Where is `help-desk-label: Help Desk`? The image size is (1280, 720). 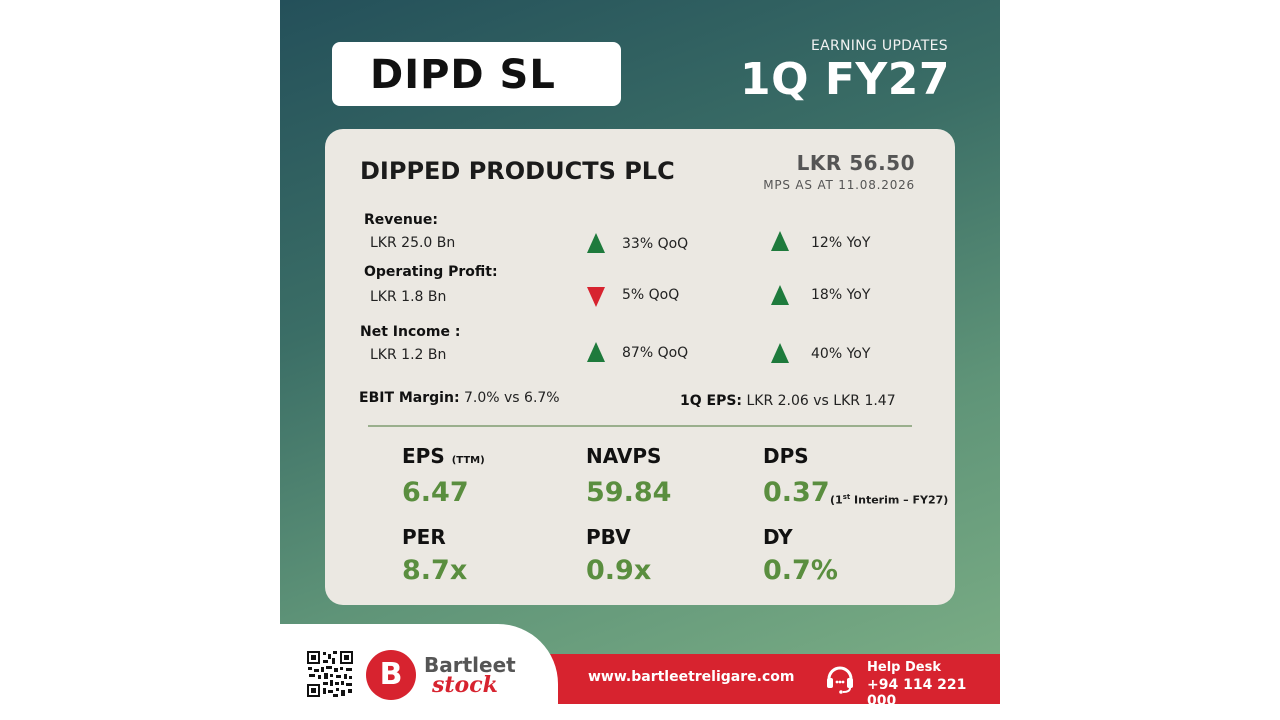
help-desk-label: Help Desk is located at coordinates (904, 667).